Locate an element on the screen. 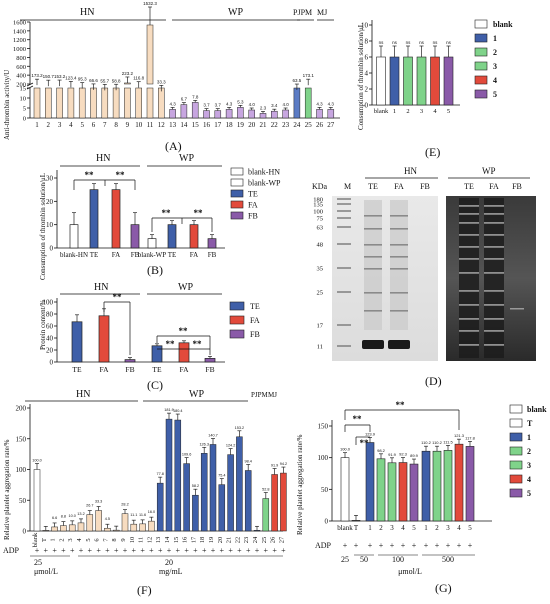 The width and height of the screenshot is (550, 604). x-tick-label-c-5: FB is located at coordinates (209, 369).